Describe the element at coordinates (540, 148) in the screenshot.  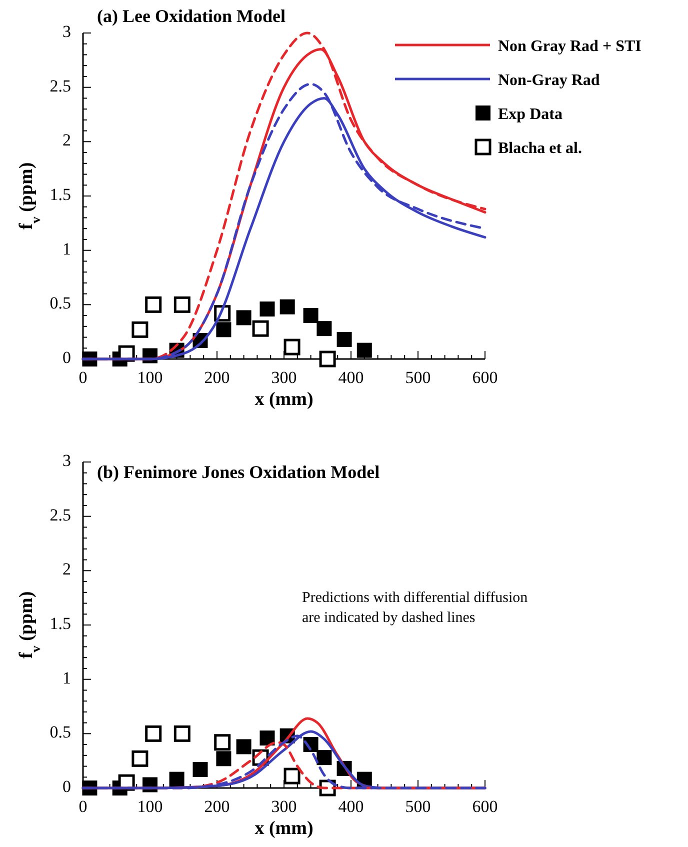
I see `legend-label: Blacha et al.` at that location.